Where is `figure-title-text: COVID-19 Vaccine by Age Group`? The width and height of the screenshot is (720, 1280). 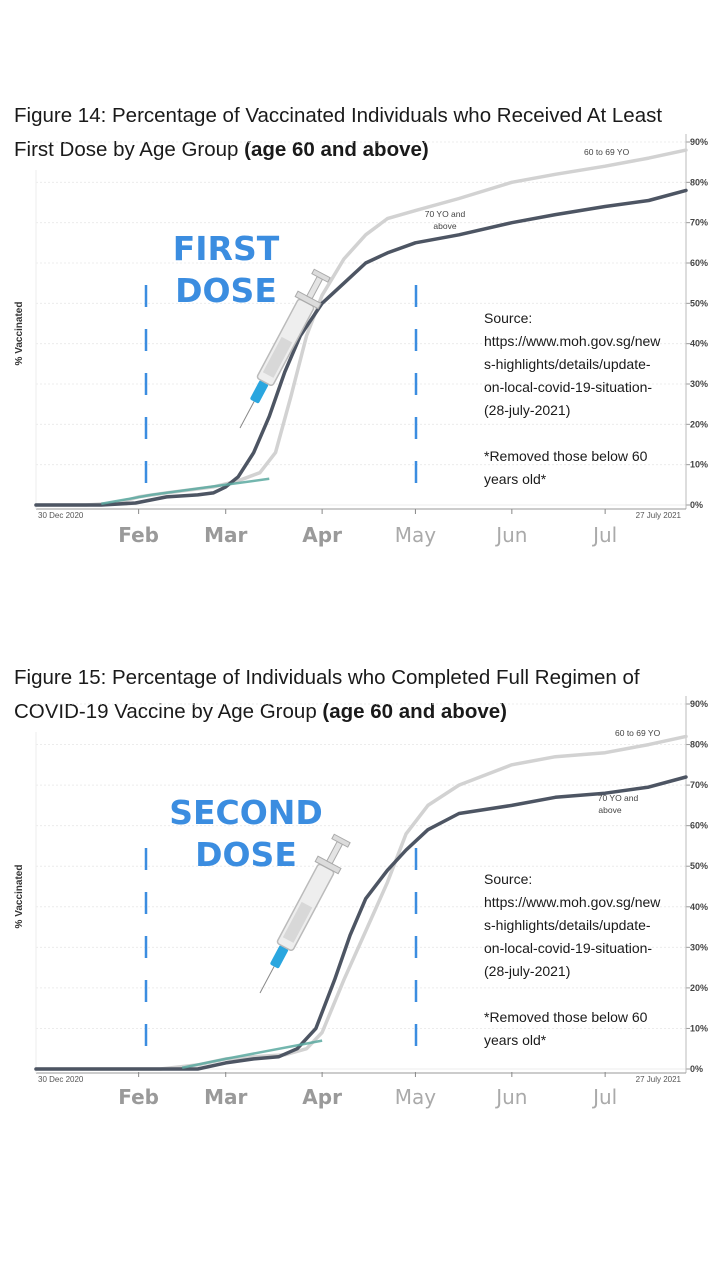 figure-title-text: COVID-19 Vaccine by Age Group is located at coordinates (168, 711).